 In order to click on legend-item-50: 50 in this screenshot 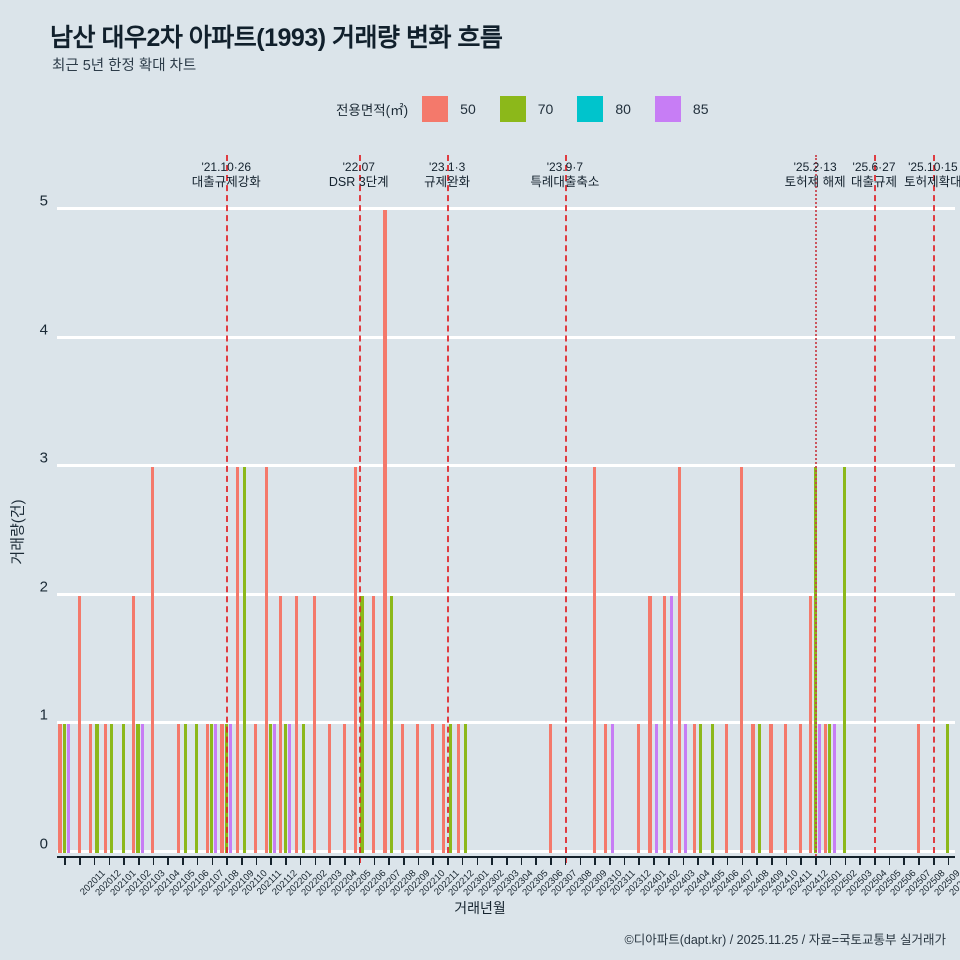, I will do `click(449, 109)`.